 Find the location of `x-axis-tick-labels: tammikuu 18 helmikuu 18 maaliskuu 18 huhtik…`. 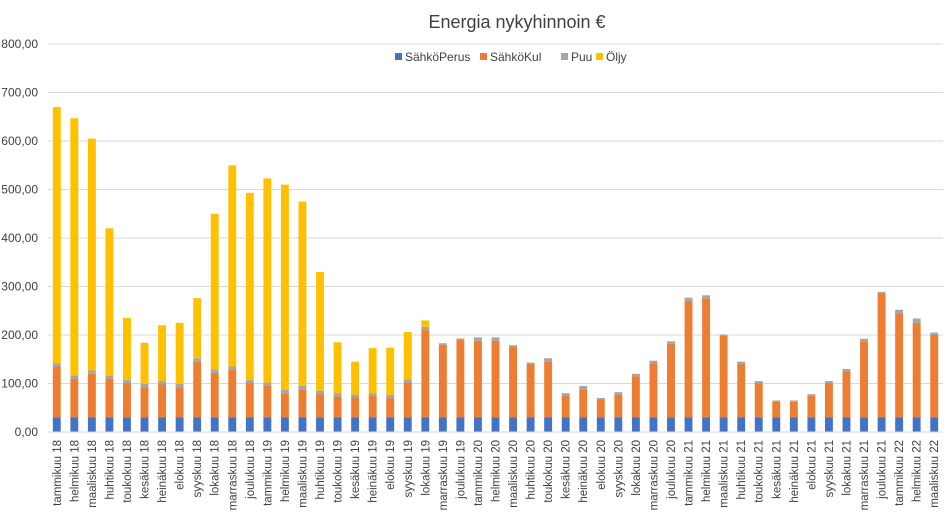

x-axis-tick-labels: tammikuu 18 helmikuu 18 maaliskuu 18 huhtik… is located at coordinates (496, 475).